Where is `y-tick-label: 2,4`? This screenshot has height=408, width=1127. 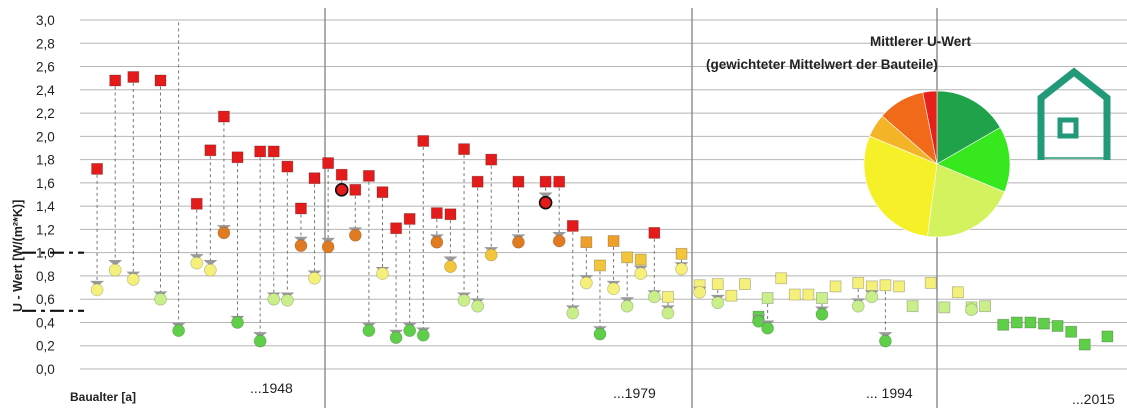
y-tick-label: 2,4 is located at coordinates (45, 90).